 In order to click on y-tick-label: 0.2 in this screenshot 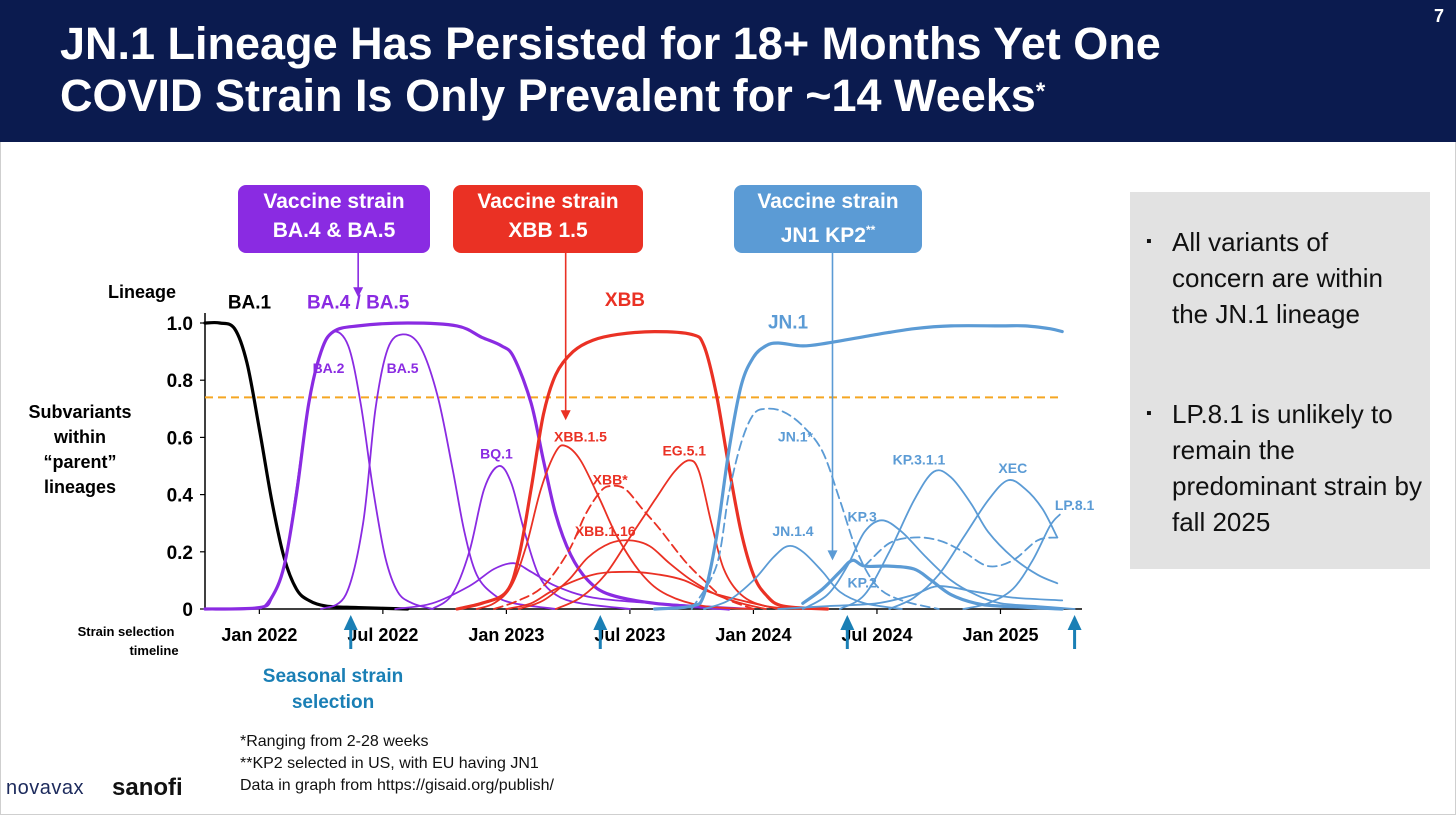, I will do `click(180, 553)`.